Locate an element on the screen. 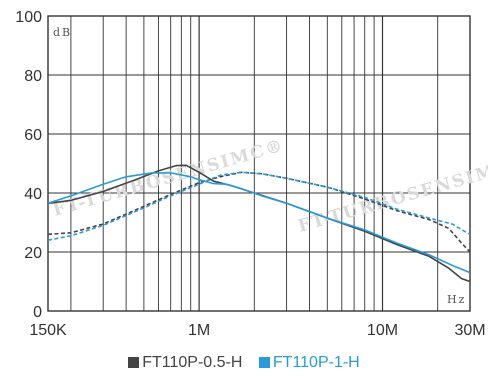 The height and width of the screenshot is (378, 488). y-tick-label: 100 is located at coordinates (28, 17).